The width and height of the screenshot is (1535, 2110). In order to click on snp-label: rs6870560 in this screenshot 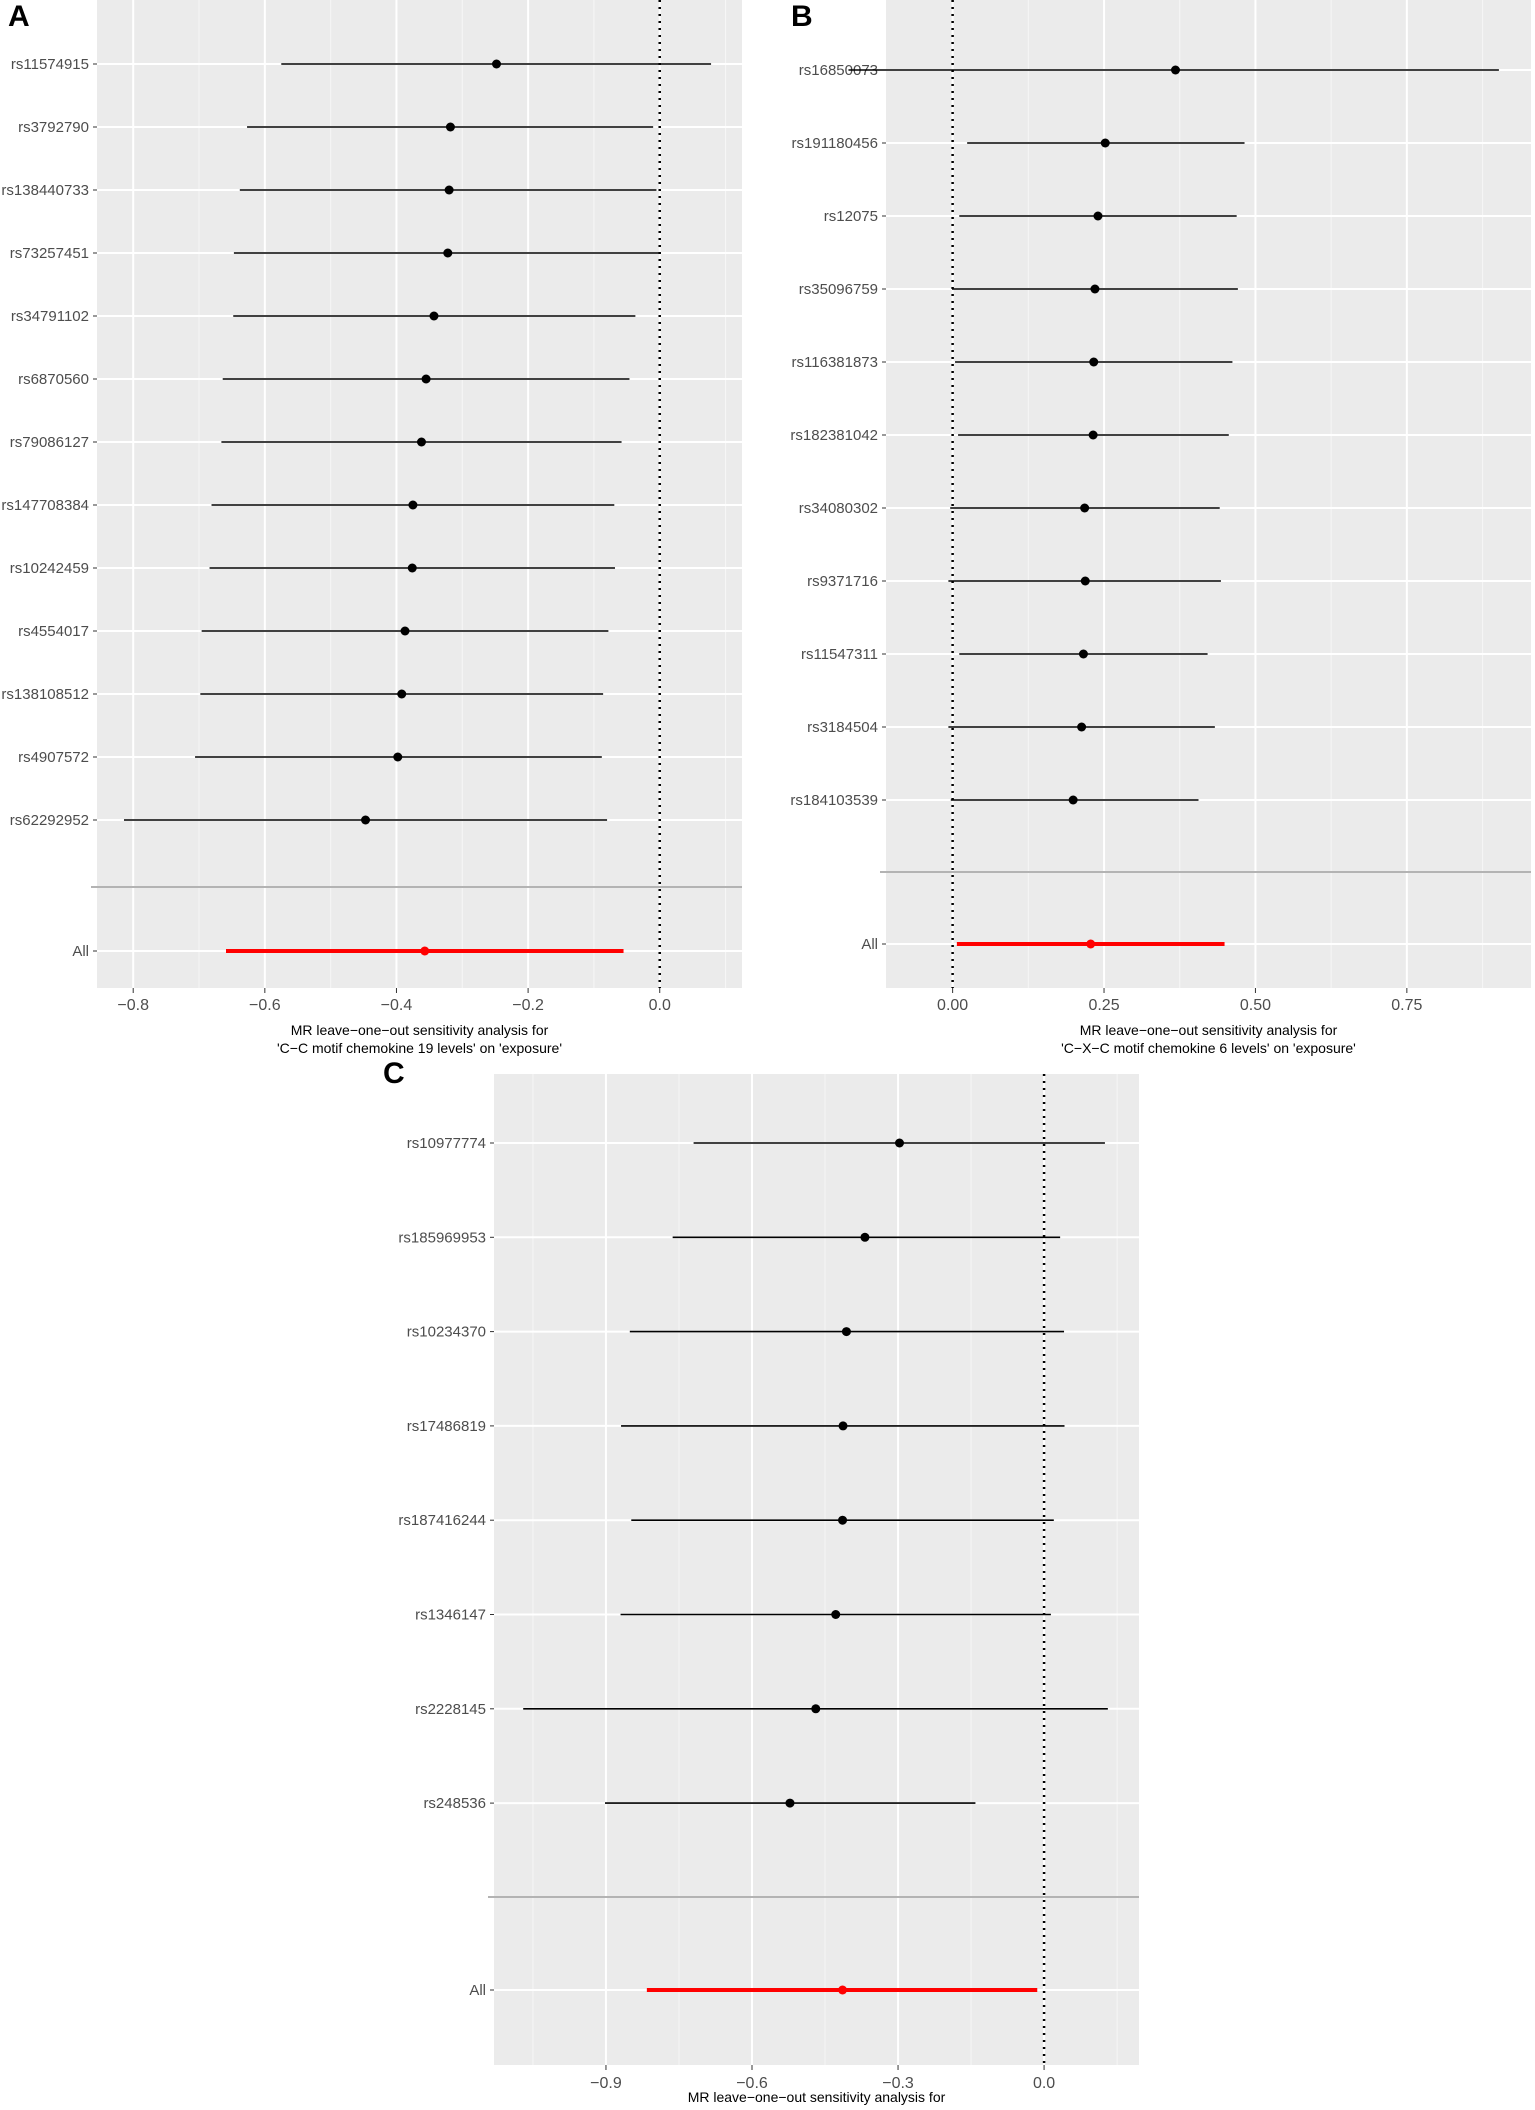, I will do `click(53, 379)`.